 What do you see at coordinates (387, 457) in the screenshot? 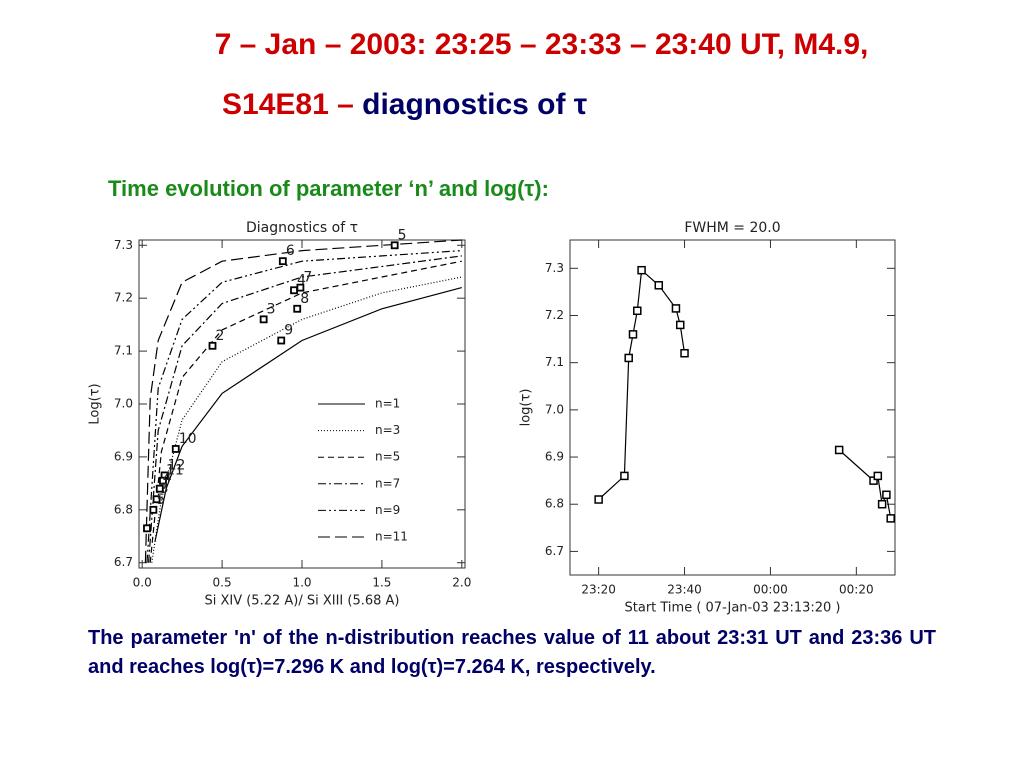
I see `legend-label: n=5` at bounding box center [387, 457].